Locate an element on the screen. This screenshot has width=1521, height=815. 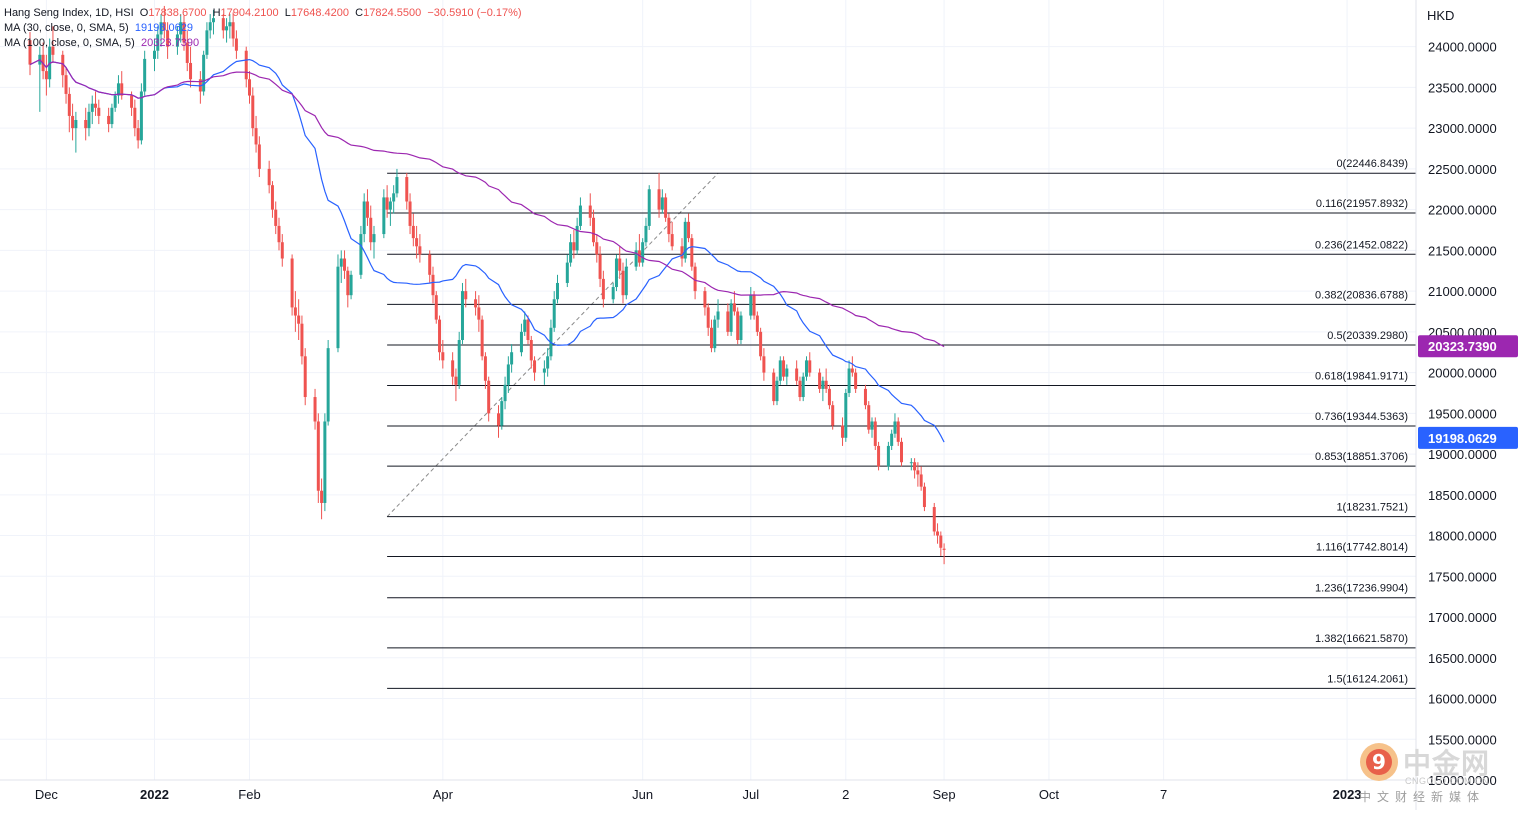
legend-ma30: MA (30, close, 0, SMA, 5) 19198.0629 is located at coordinates (263, 28).